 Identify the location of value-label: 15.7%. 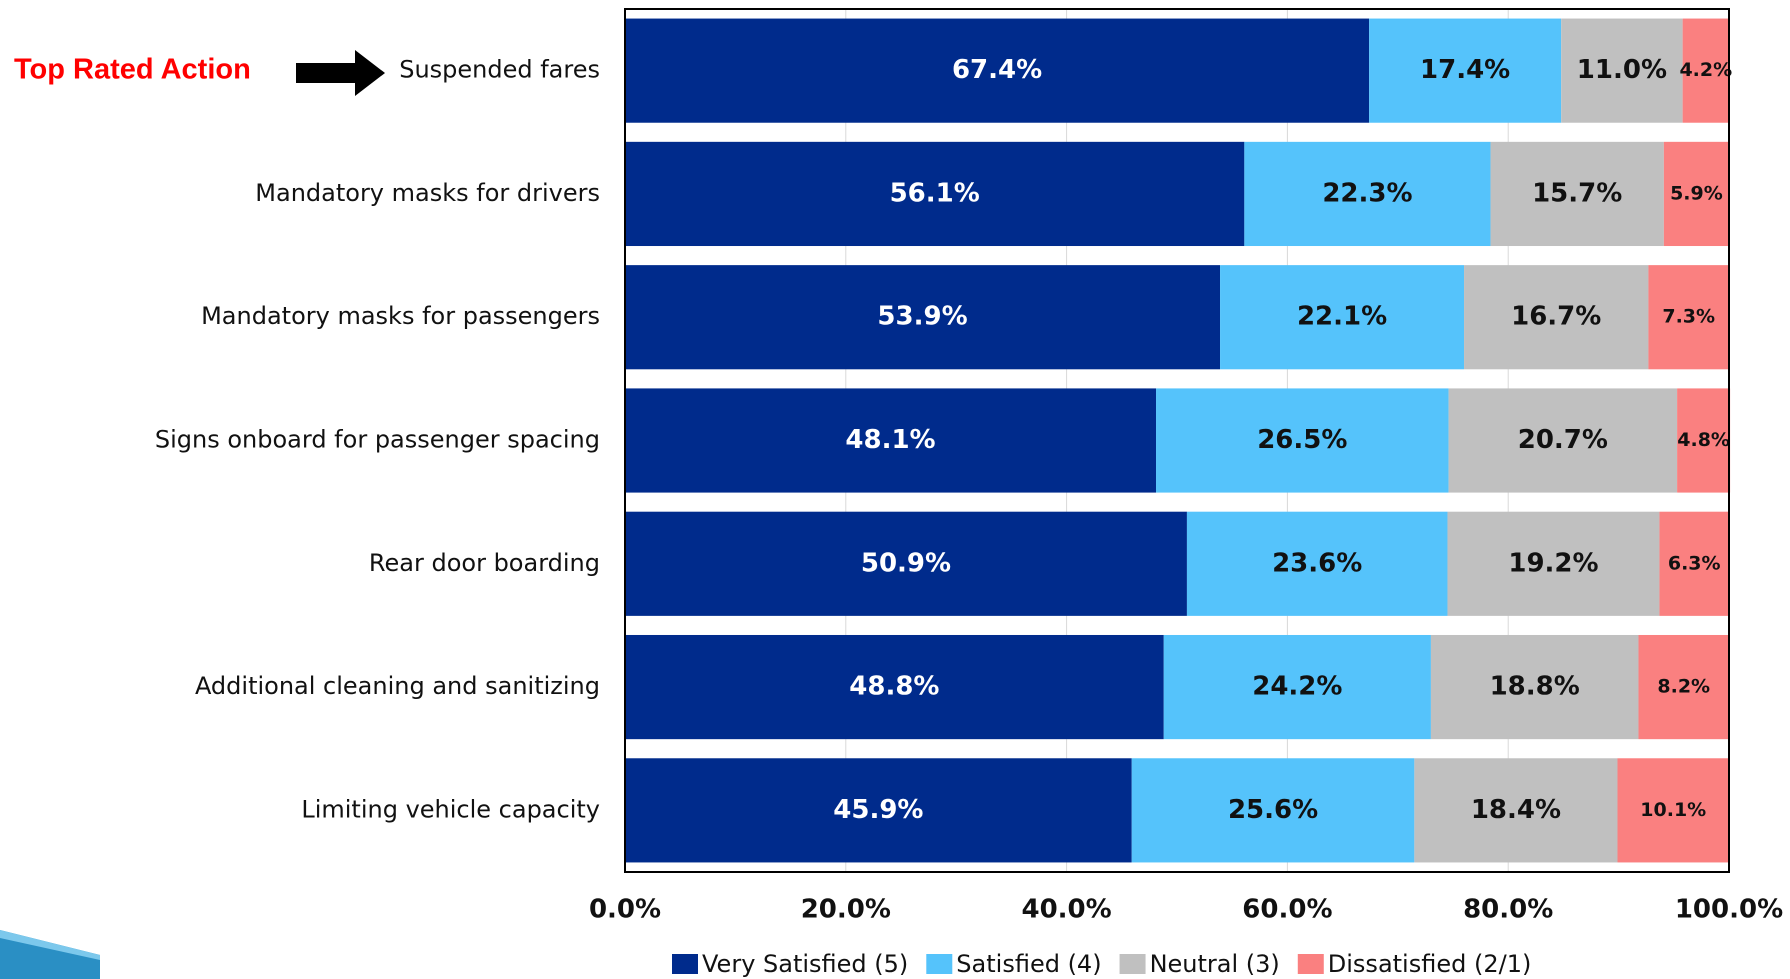
(1577, 193).